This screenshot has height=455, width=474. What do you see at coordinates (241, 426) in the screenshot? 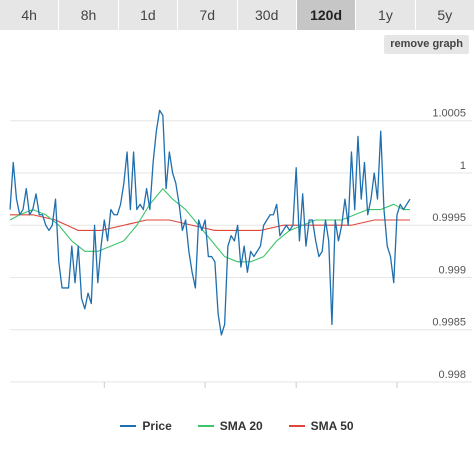
I see `legend-label-sma20: SMA 20` at bounding box center [241, 426].